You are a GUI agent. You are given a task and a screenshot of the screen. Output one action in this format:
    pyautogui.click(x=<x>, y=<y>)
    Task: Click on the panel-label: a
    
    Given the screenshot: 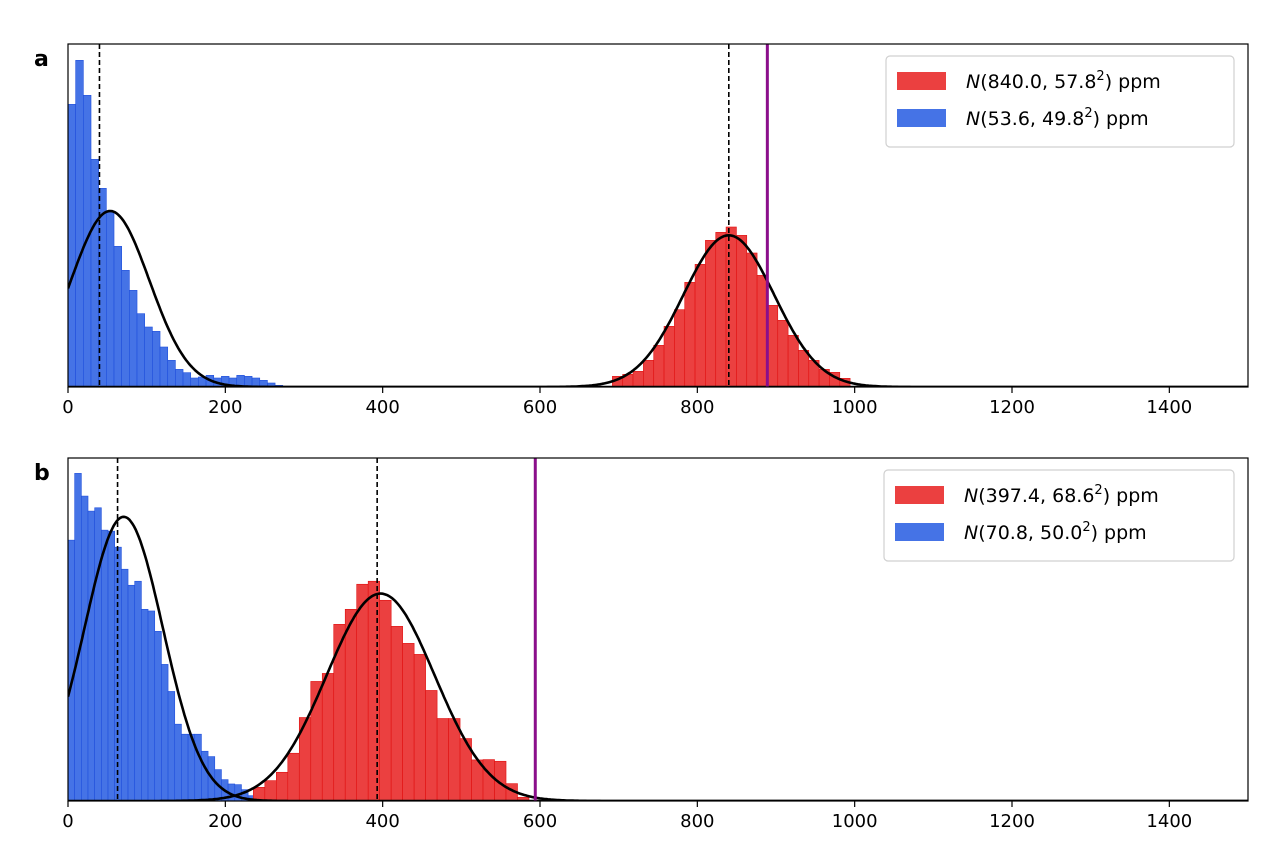 What is the action you would take?
    pyautogui.click(x=41, y=59)
    